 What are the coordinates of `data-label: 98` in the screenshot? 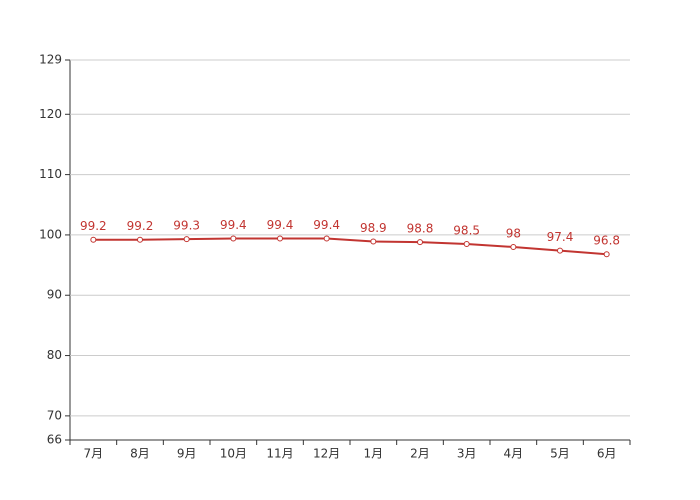 It's located at (513, 233).